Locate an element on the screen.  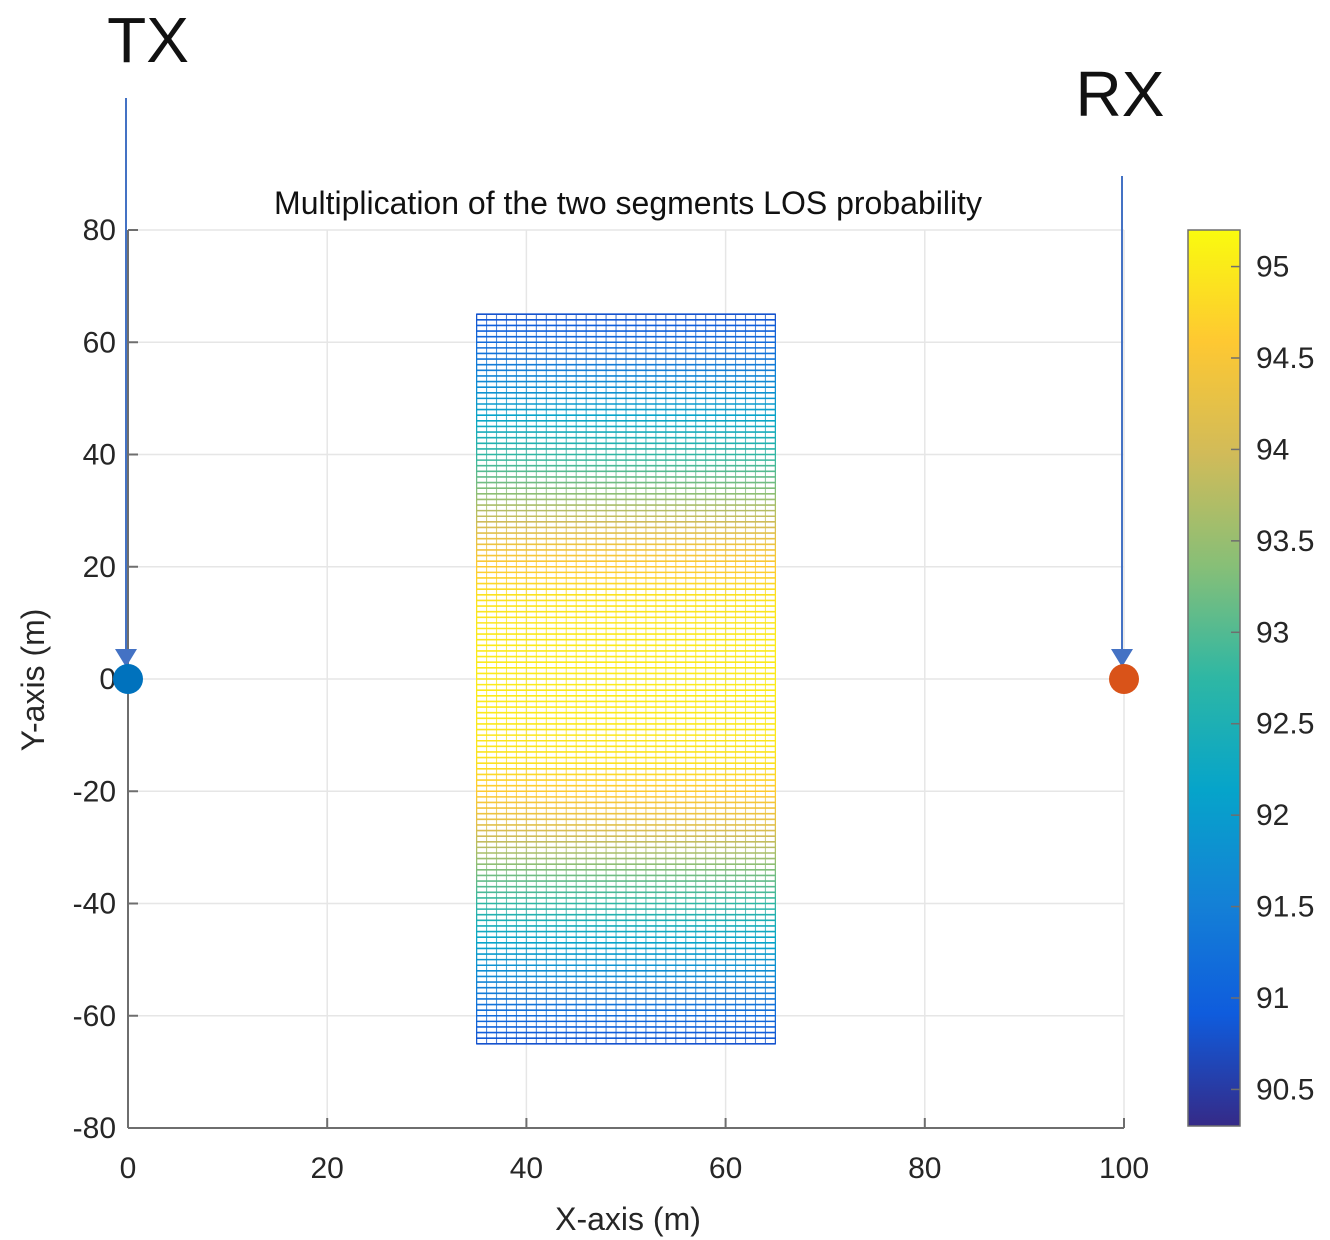
colorbar-tick-label: 93.5 is located at coordinates (1285, 541).